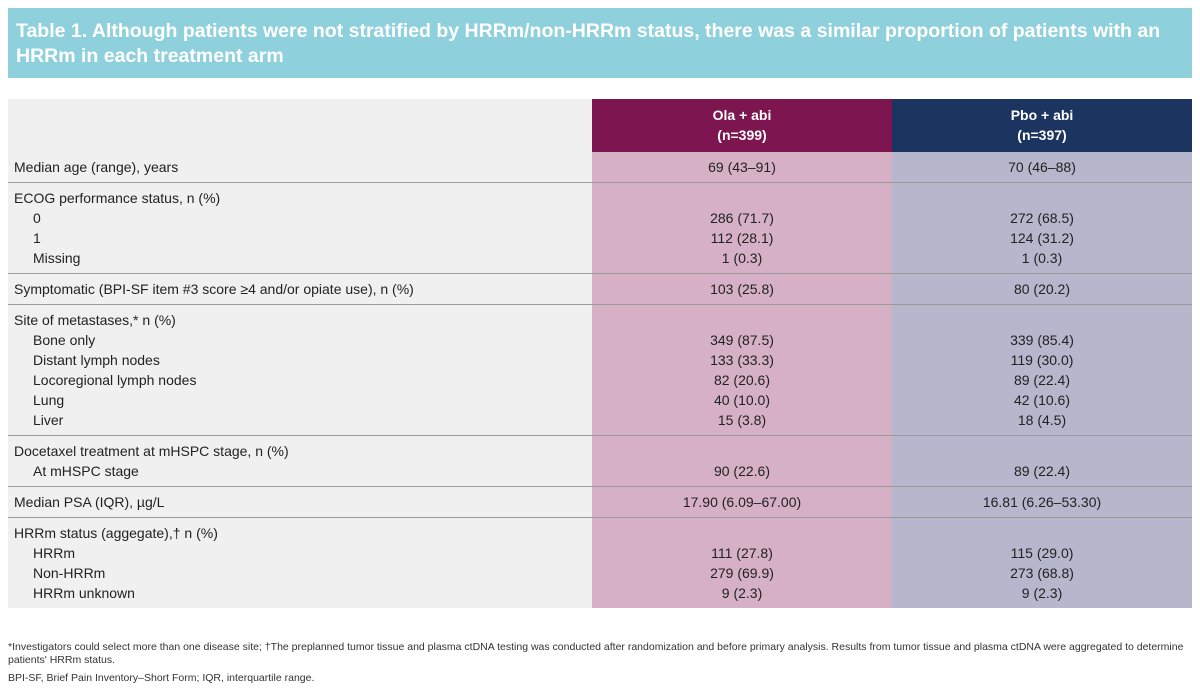  What do you see at coordinates (1042, 228) in the screenshot?
I see `pbo-abi-value-cell: 272 (68.5) 124 (31.2) 1 (0.3)` at bounding box center [1042, 228].